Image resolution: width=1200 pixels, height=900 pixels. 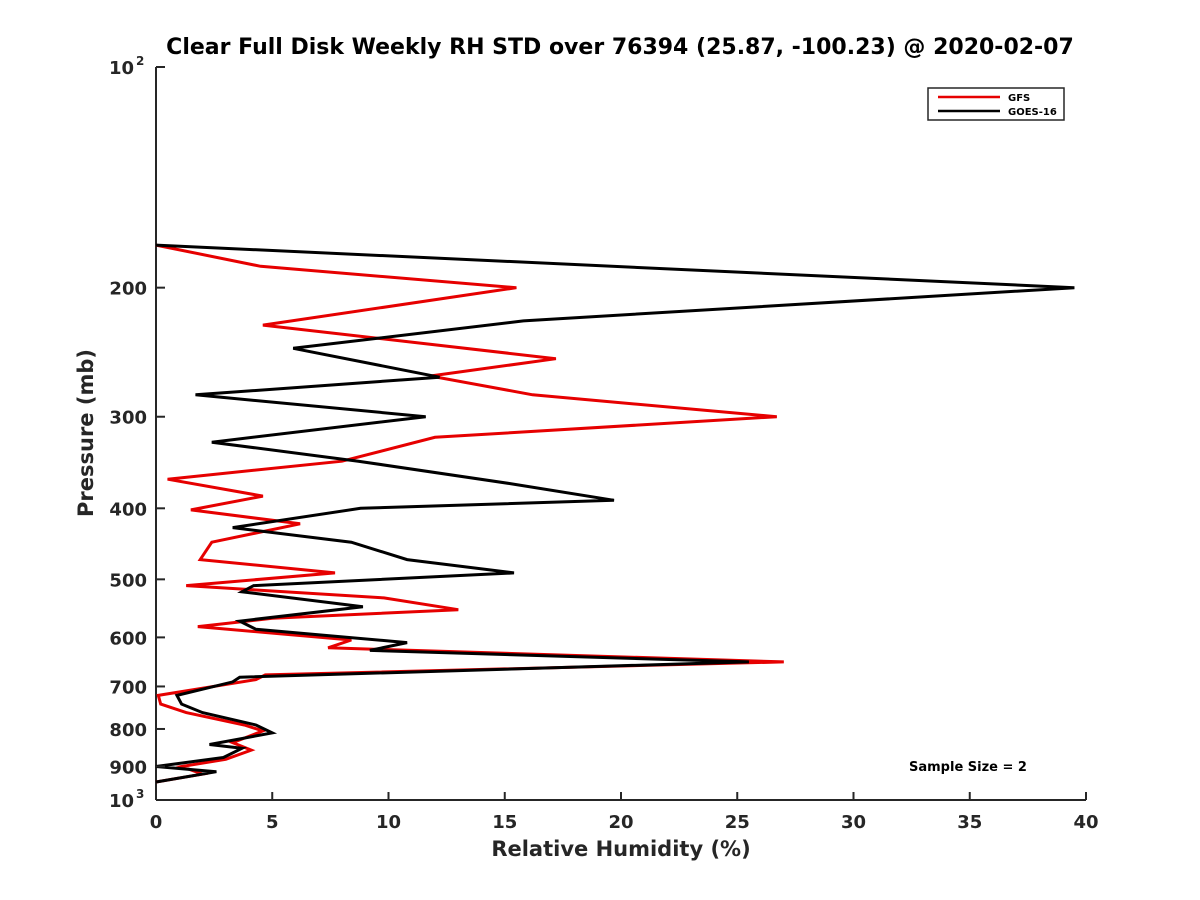 What do you see at coordinates (156, 822) in the screenshot?
I see `x-tick-label: 0` at bounding box center [156, 822].